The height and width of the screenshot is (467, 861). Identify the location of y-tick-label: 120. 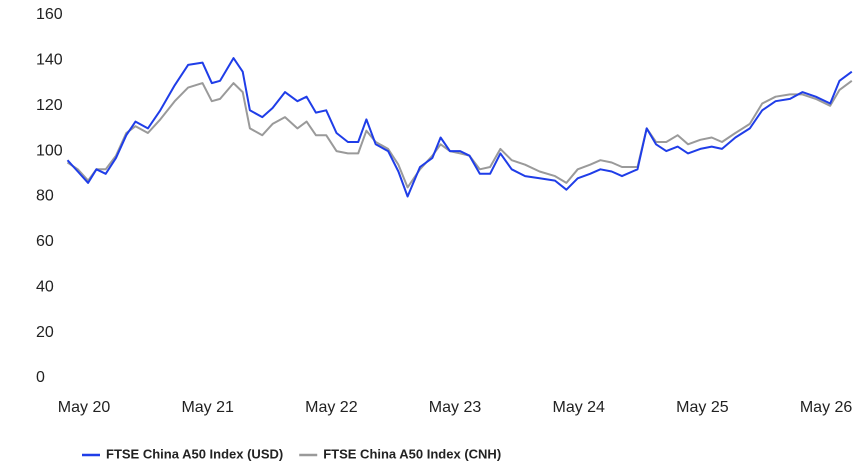
(49, 105).